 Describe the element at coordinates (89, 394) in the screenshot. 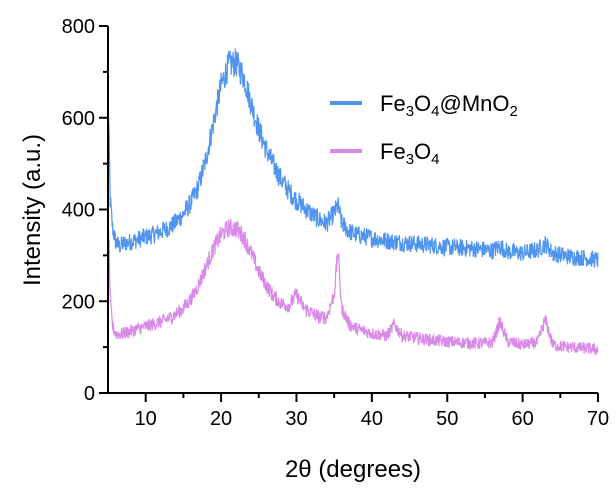

I see `y-tick-label: 0` at that location.